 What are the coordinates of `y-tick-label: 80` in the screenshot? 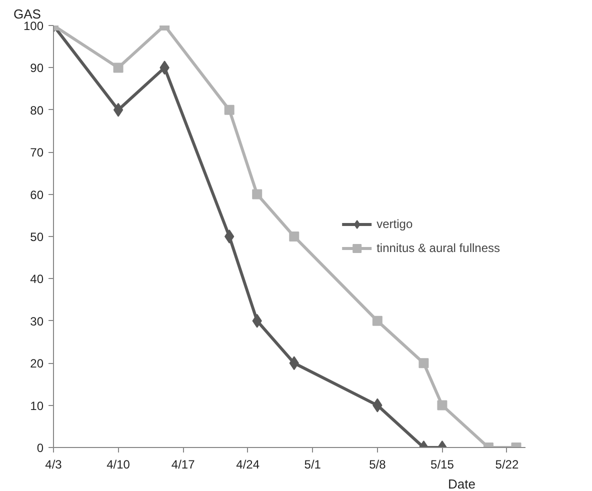 It's located at (37, 110).